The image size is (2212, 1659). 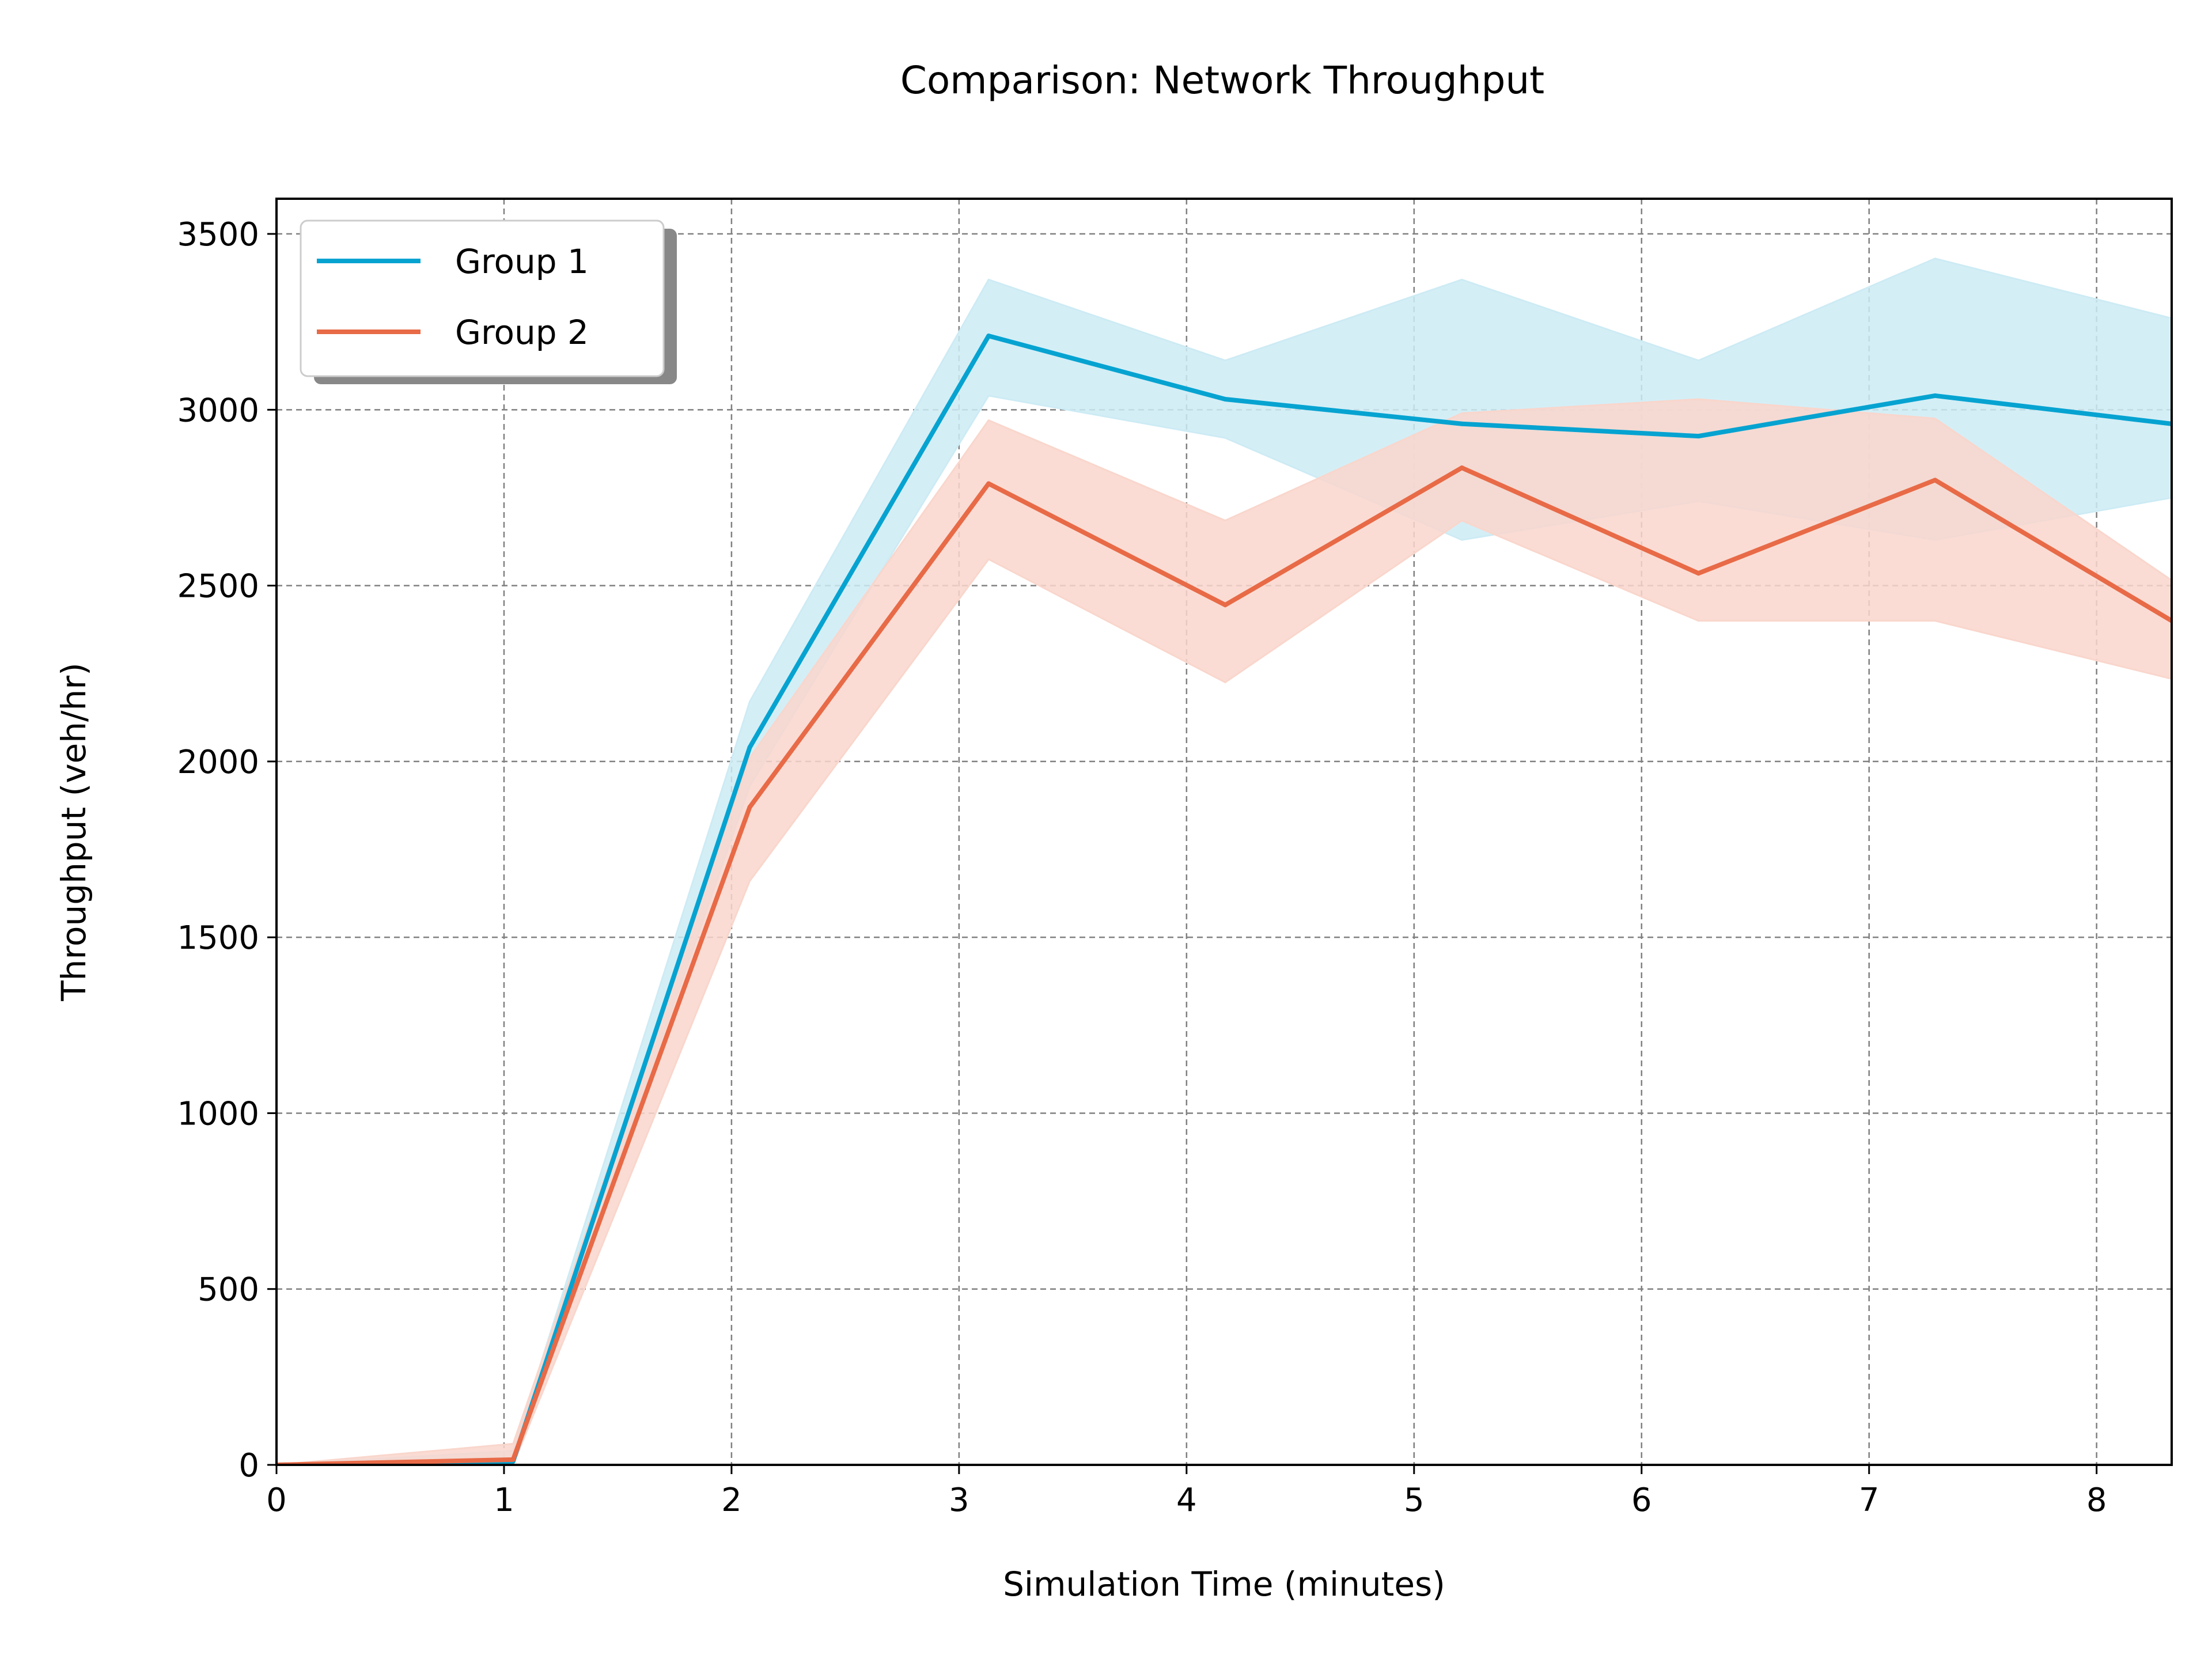 What do you see at coordinates (1414, 1500) in the screenshot?
I see `x-tick-label: 5` at bounding box center [1414, 1500].